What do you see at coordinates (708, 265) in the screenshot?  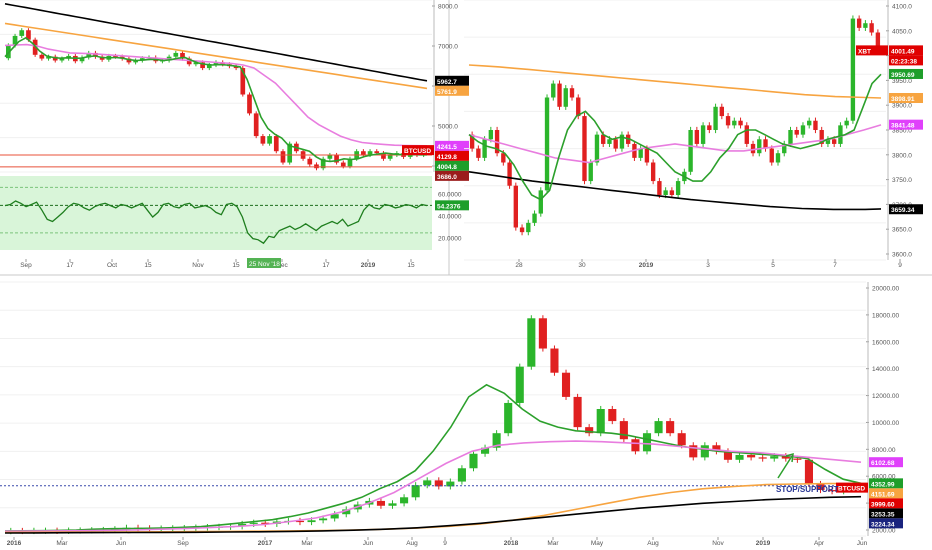 I see `x-tick-label: 3` at bounding box center [708, 265].